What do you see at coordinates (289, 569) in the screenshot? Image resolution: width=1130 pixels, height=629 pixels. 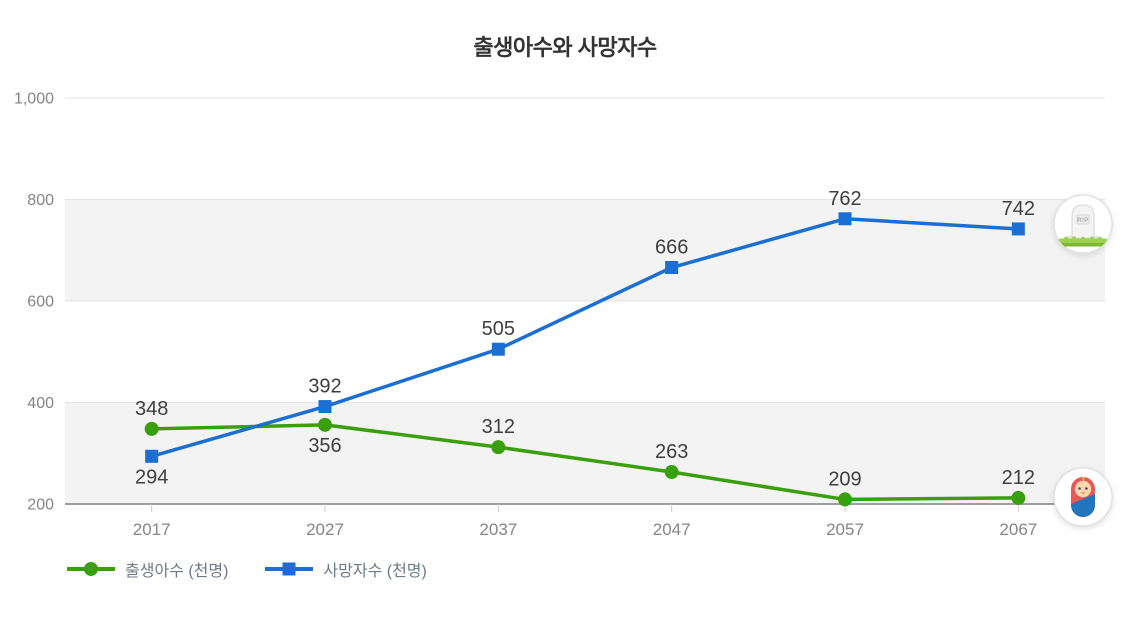 I see `deaths-series-marker` at bounding box center [289, 569].